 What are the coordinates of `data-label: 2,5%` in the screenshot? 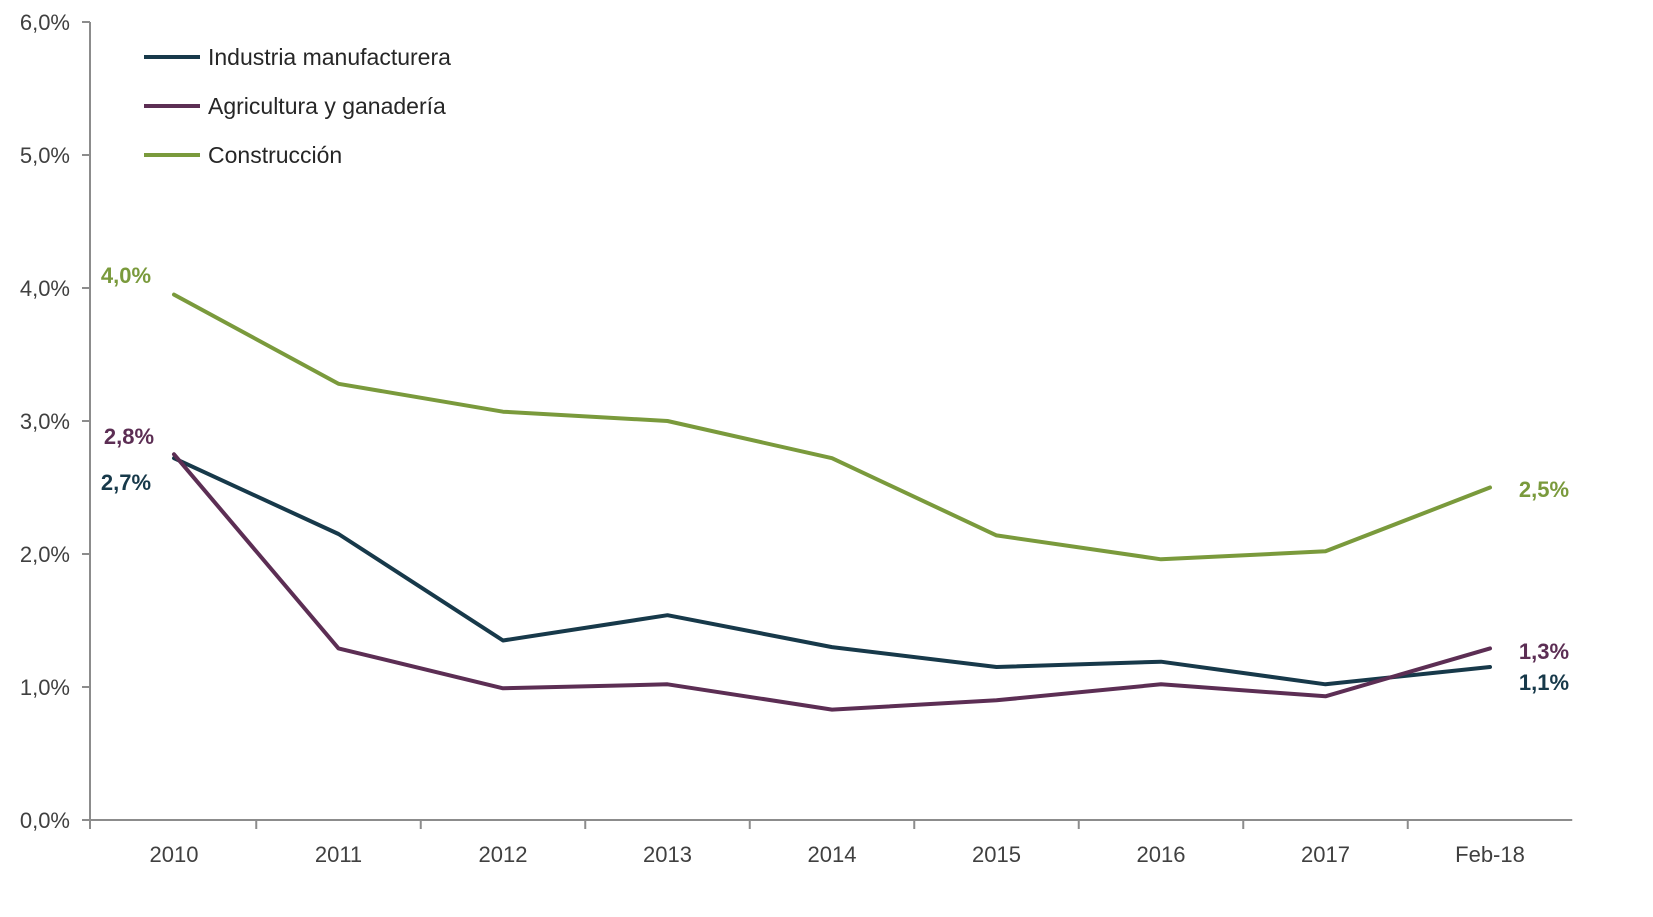 It's located at (1544, 489).